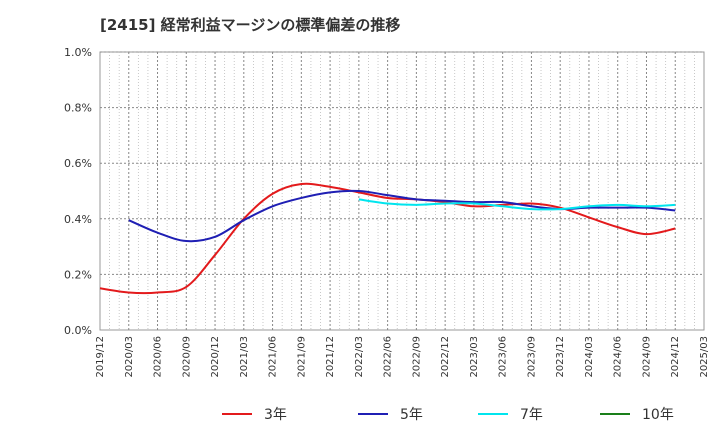 This screenshot has height=440, width=720. Describe the element at coordinates (388, 357) in the screenshot. I see `x-tick-label: 2022/06` at that location.